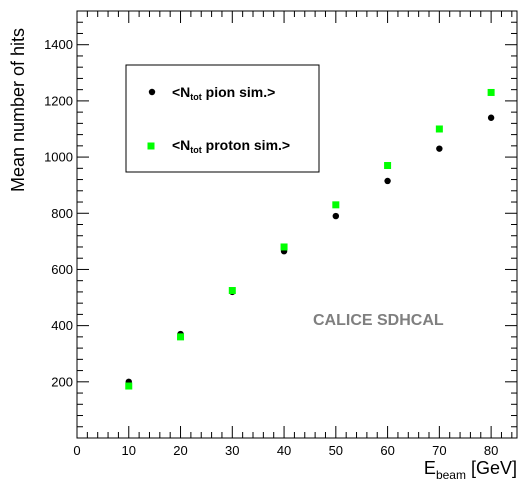  What do you see at coordinates (451, 473) in the screenshot?
I see `x-axis-title-sub: beam` at bounding box center [451, 473].